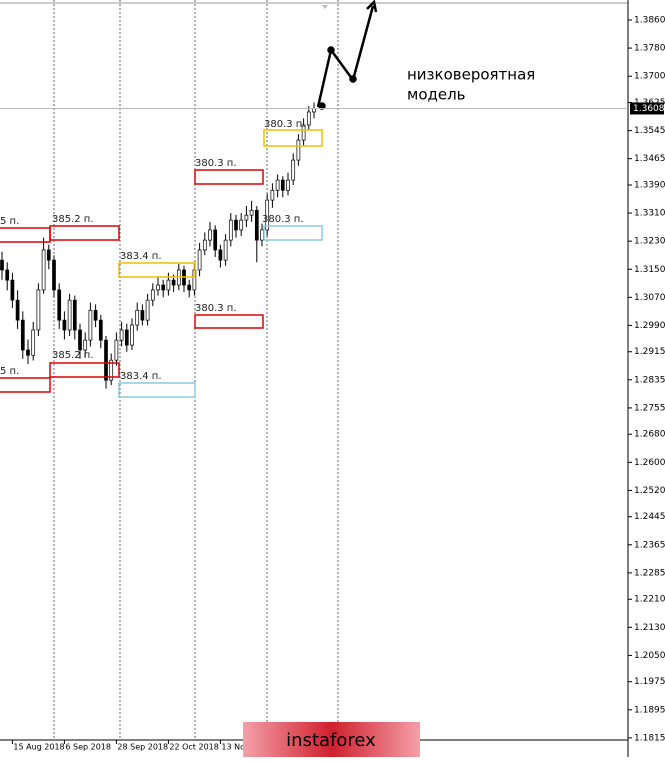  Describe the element at coordinates (649, 435) in the screenshot. I see `y-tick-label: 1.2680` at that location.